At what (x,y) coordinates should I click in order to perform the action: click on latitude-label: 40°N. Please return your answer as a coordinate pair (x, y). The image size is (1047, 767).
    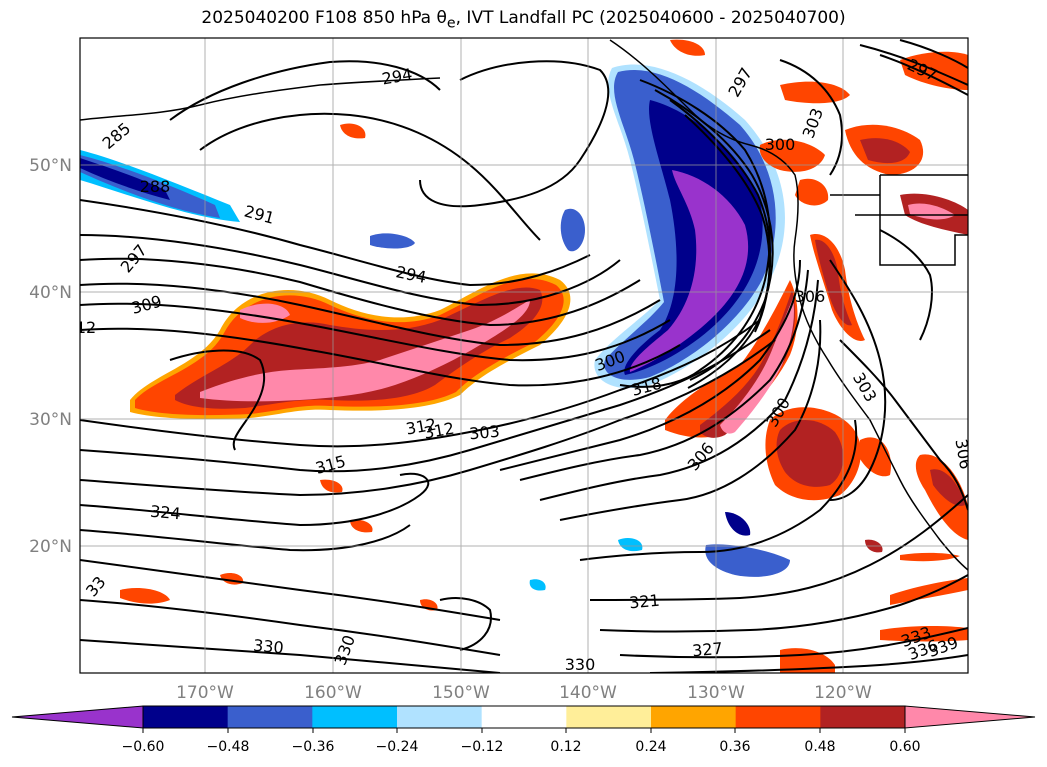
    Looking at the image, I should click on (50, 293).